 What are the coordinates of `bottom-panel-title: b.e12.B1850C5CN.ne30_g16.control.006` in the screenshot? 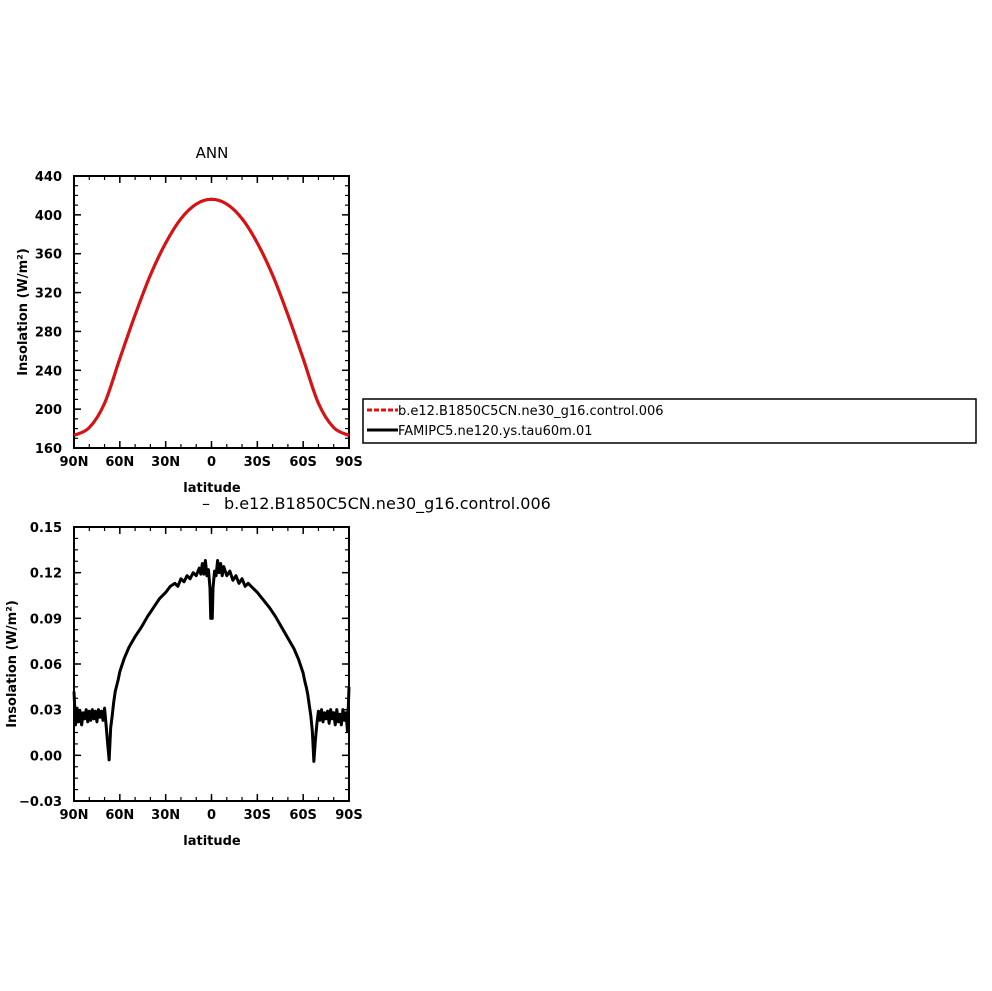 It's located at (387, 504).